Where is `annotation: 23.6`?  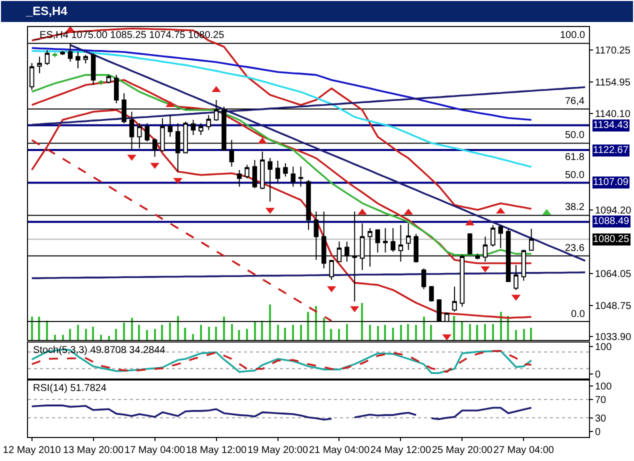 annotation: 23.6 is located at coordinates (575, 248).